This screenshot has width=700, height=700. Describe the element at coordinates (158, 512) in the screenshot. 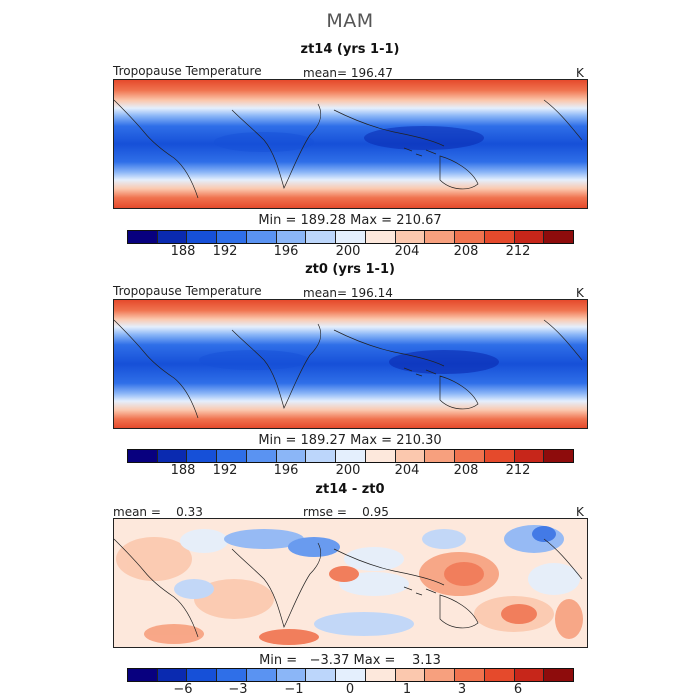

I see `panel3-mean-label: mean = 0.33` at that location.